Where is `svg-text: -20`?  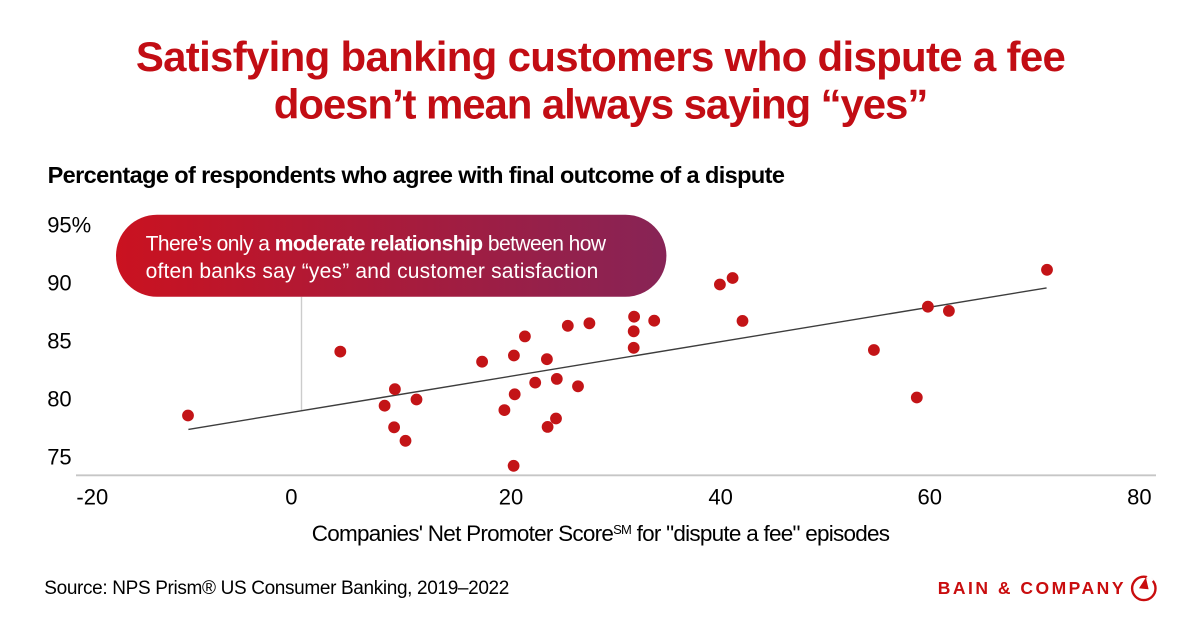
svg-text: -20 is located at coordinates (92, 496).